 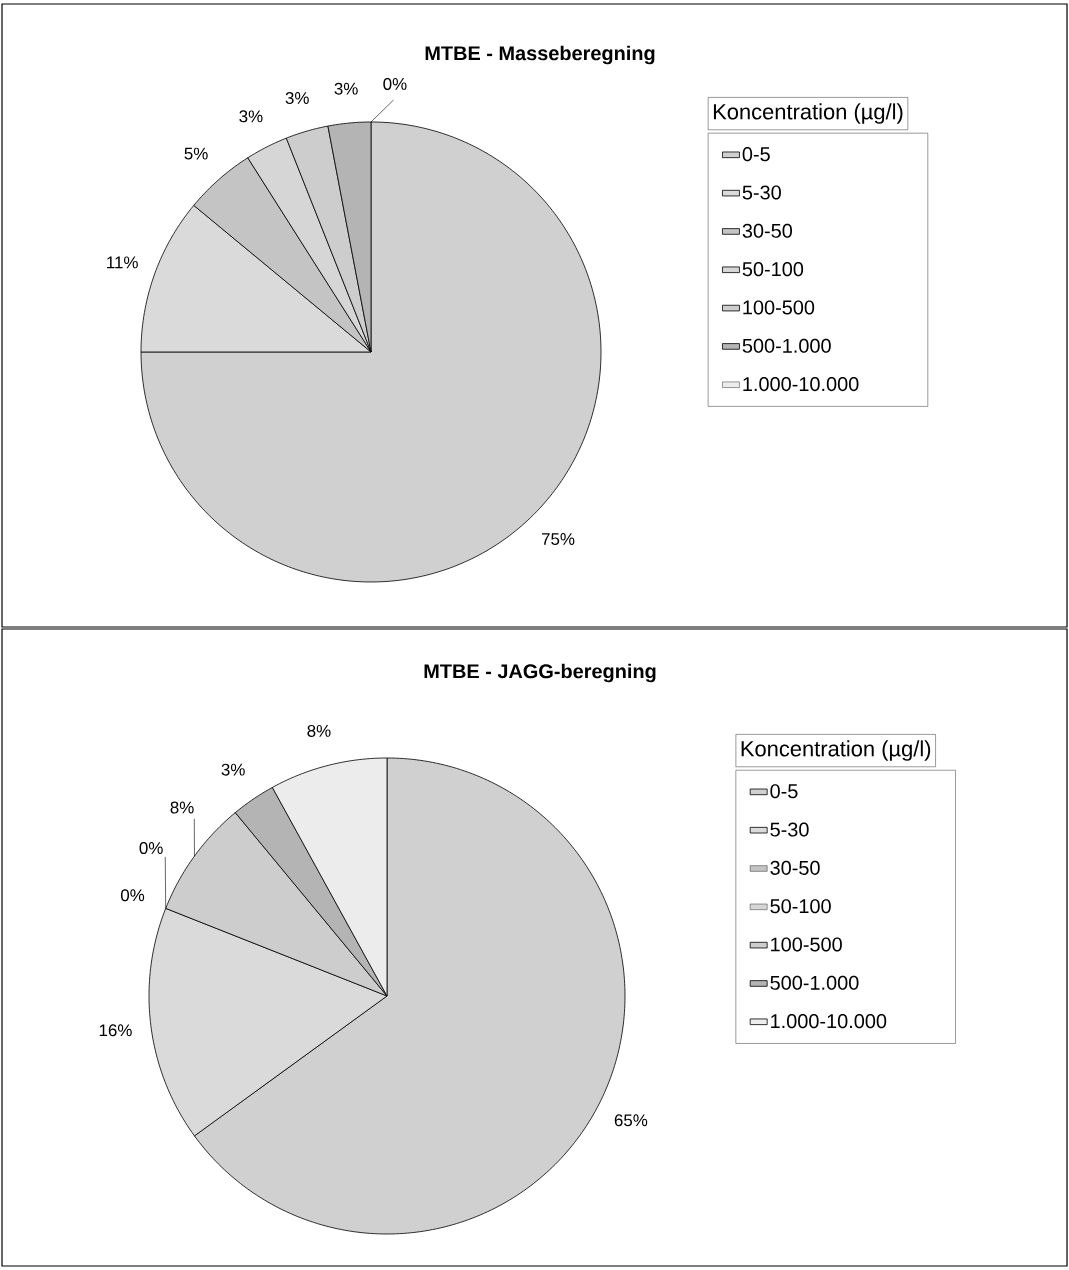 What do you see at coordinates (558, 539) in the screenshot?
I see `data-label: 75%` at bounding box center [558, 539].